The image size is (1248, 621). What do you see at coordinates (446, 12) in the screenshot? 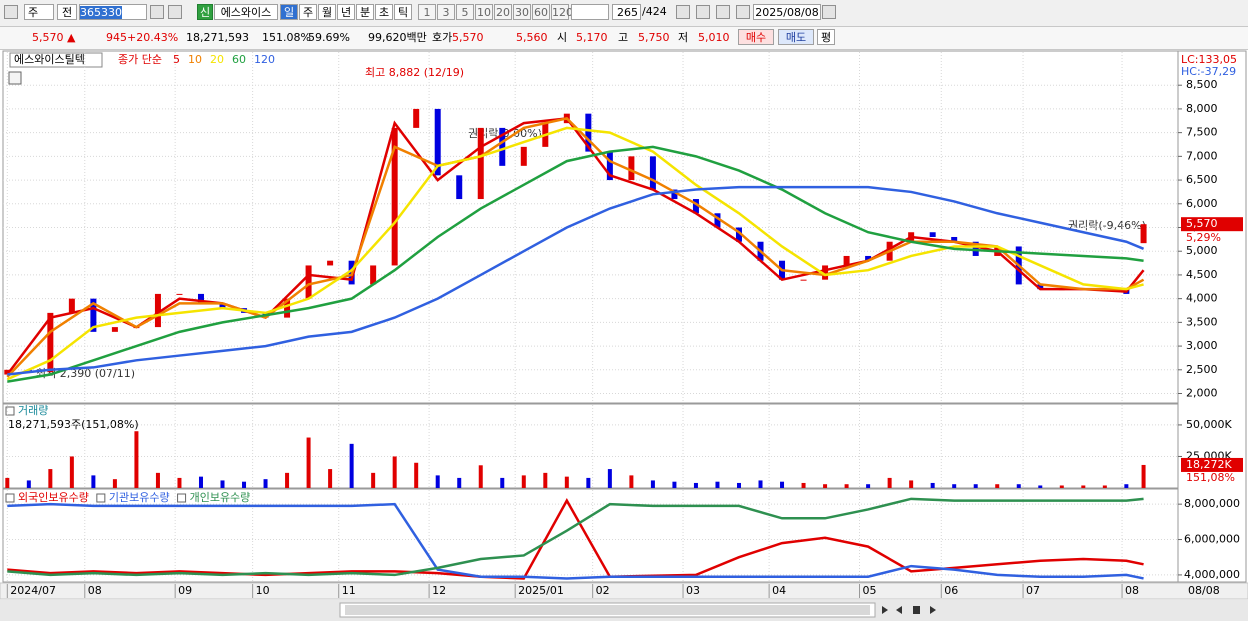
I see `interval-button: 3` at bounding box center [446, 12].